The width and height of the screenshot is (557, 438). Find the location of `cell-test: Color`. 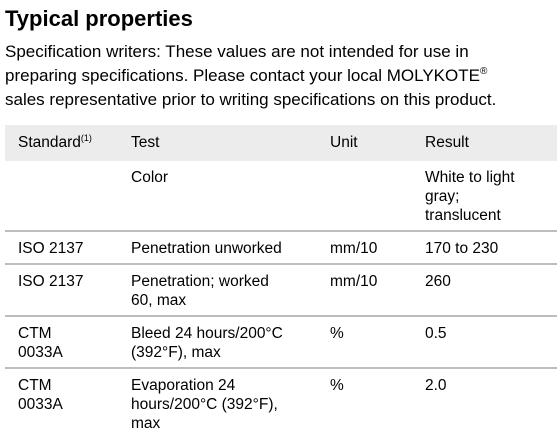

cell-test: Color is located at coordinates (217, 196).